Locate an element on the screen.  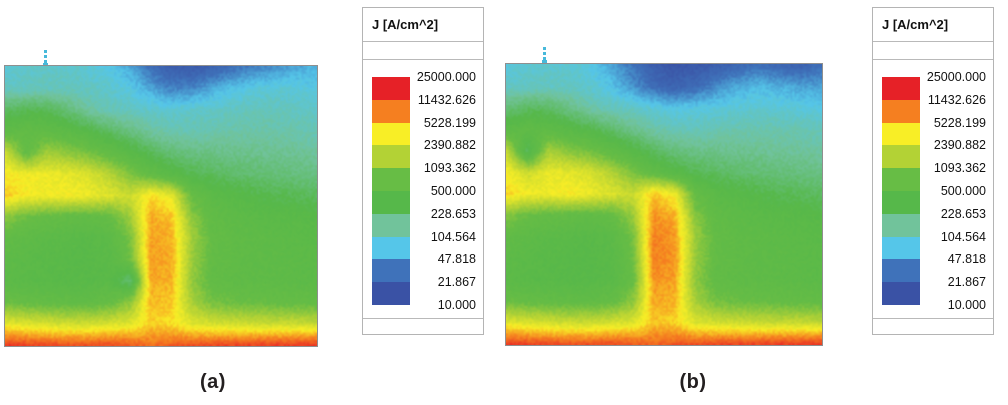
caption-b: (b) is located at coordinates (693, 382).